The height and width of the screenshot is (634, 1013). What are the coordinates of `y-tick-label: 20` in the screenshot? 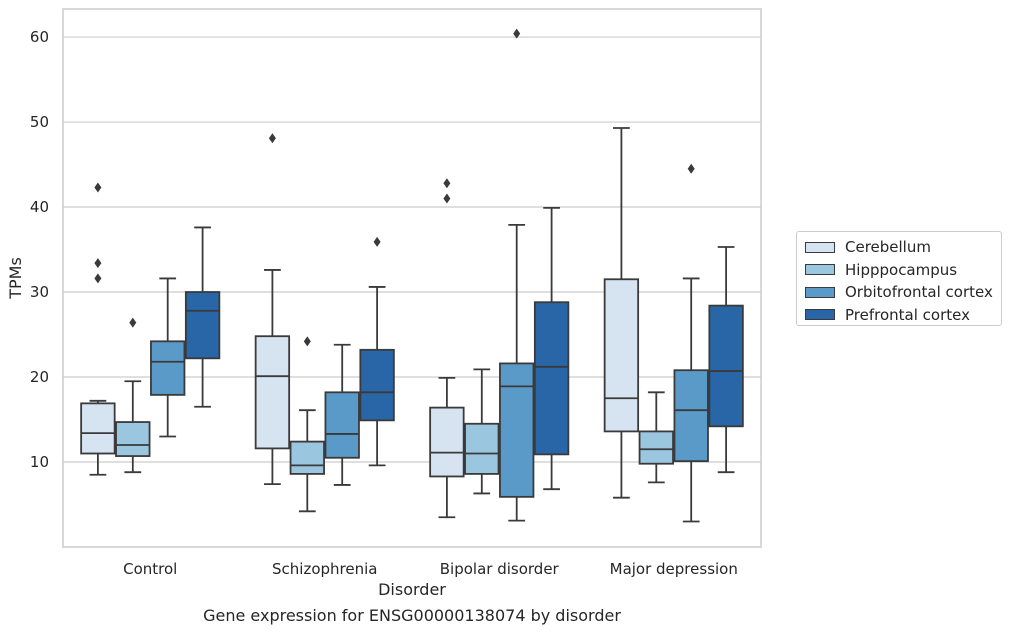 It's located at (39, 377).